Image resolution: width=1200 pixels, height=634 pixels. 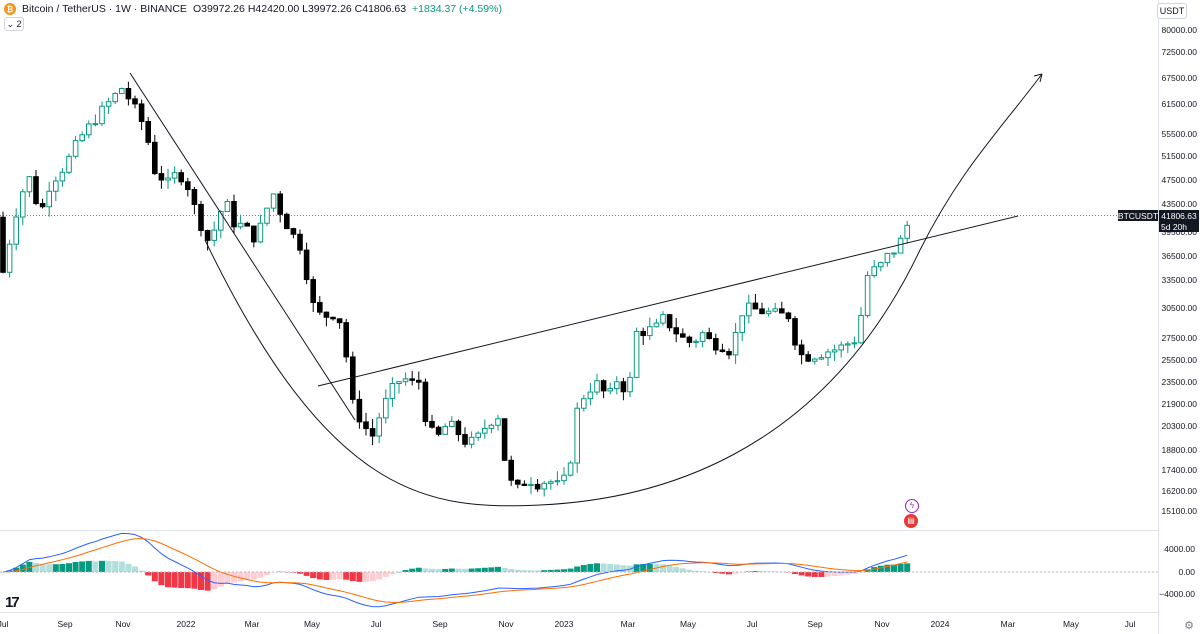 What do you see at coordinates (242, 246) in the screenshot?
I see `trendline-downtrend` at bounding box center [242, 246].